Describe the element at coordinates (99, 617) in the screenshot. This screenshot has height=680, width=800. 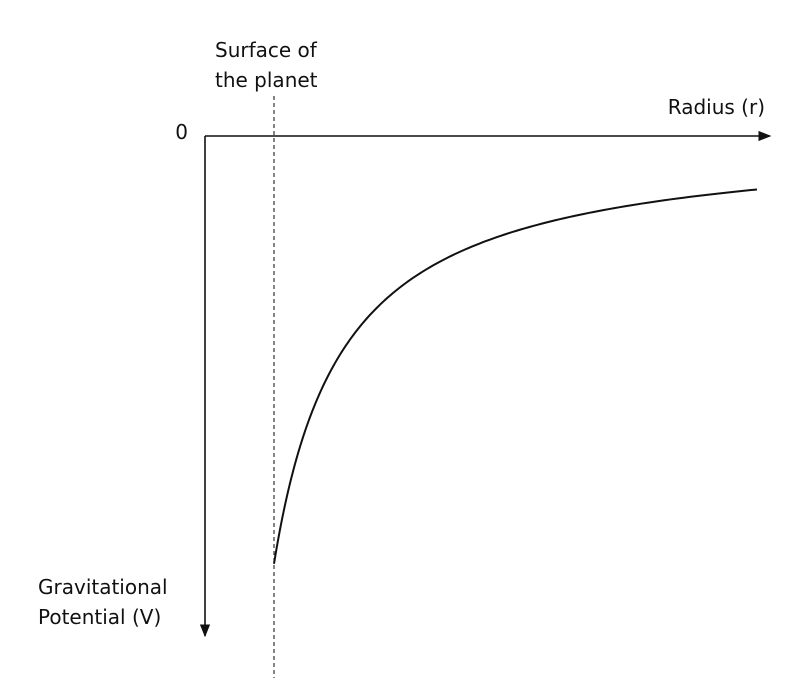
I see `y-axis-label-line-2: Potential (V)` at that location.